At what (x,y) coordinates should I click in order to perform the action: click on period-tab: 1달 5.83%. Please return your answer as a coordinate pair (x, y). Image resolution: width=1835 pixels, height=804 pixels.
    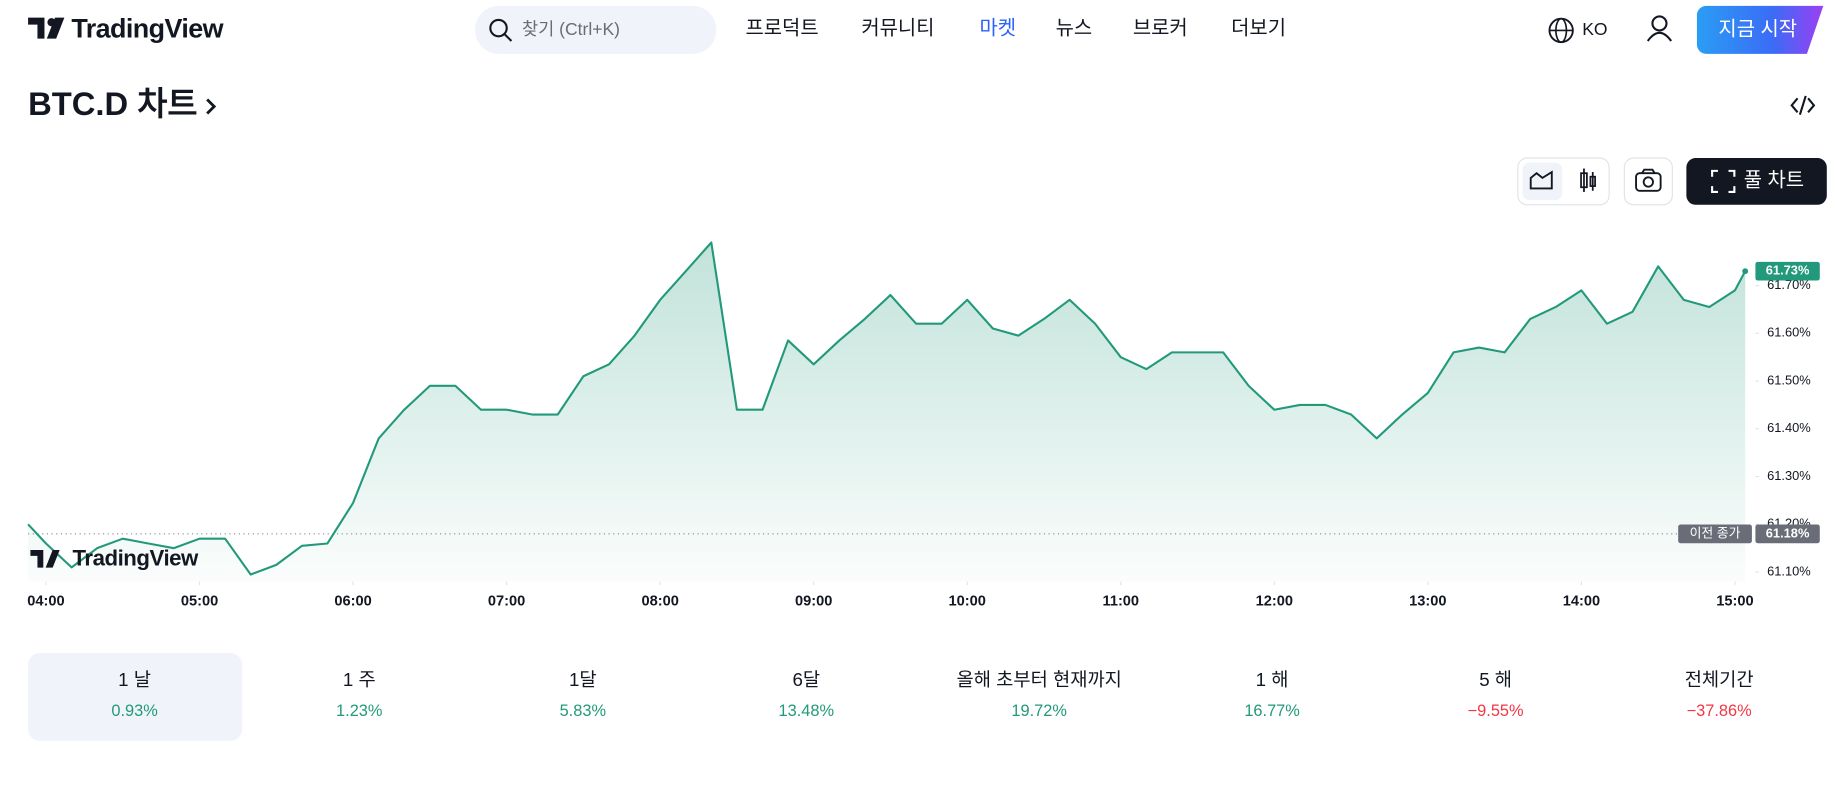
    Looking at the image, I should click on (583, 694).